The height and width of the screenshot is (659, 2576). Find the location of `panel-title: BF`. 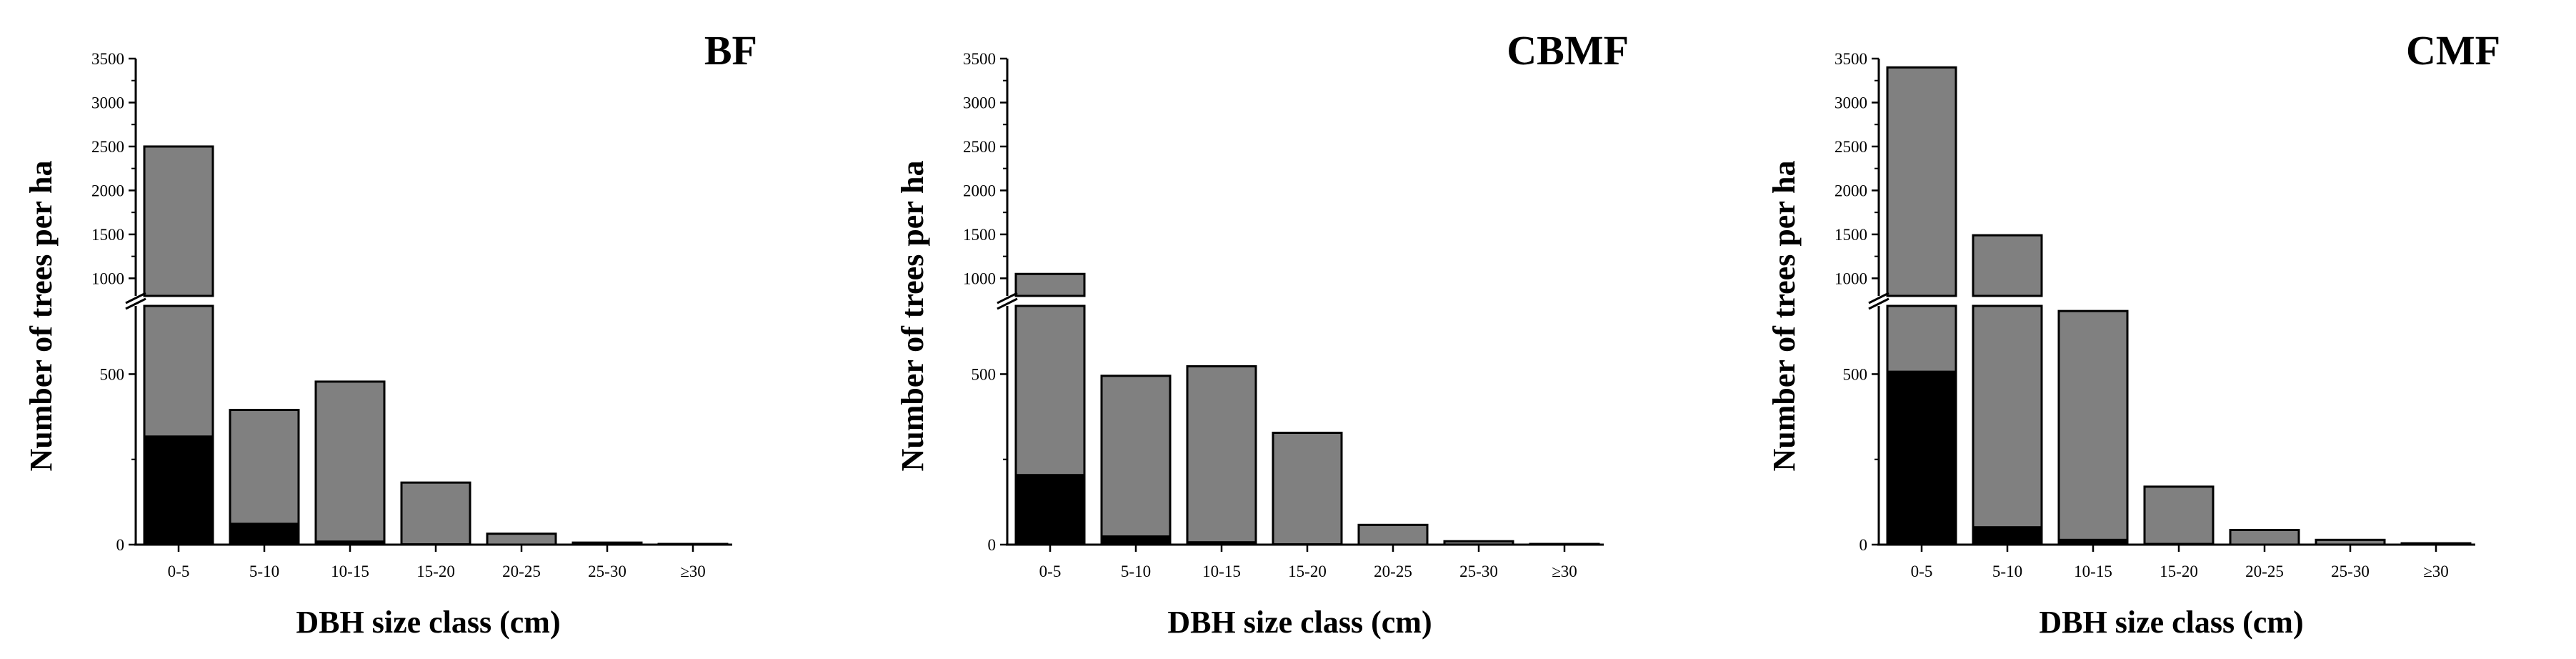

panel-title: BF is located at coordinates (731, 50).